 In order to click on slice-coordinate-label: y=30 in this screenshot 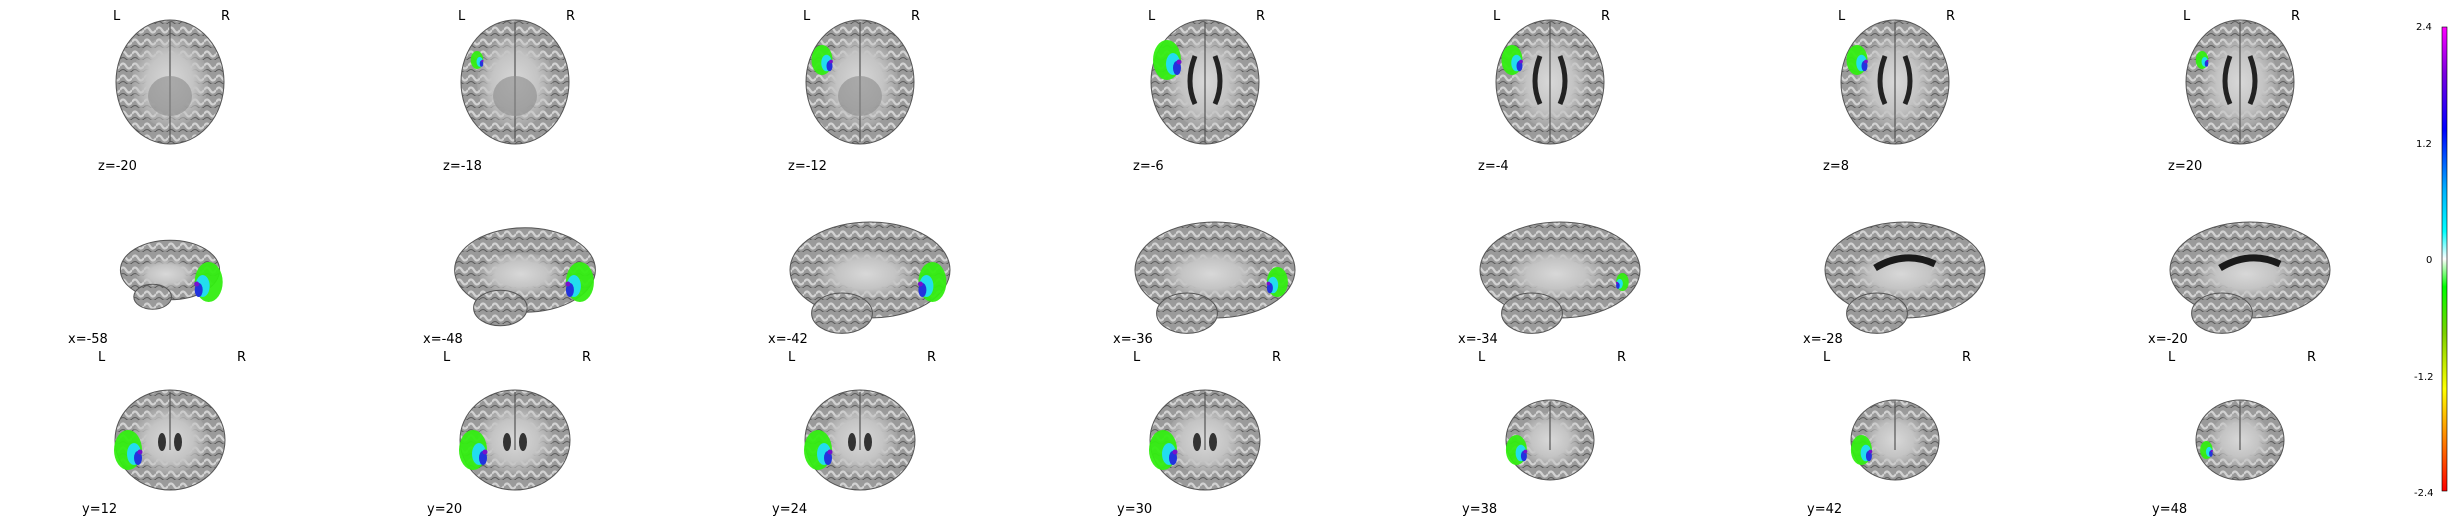, I will do `click(1134, 509)`.